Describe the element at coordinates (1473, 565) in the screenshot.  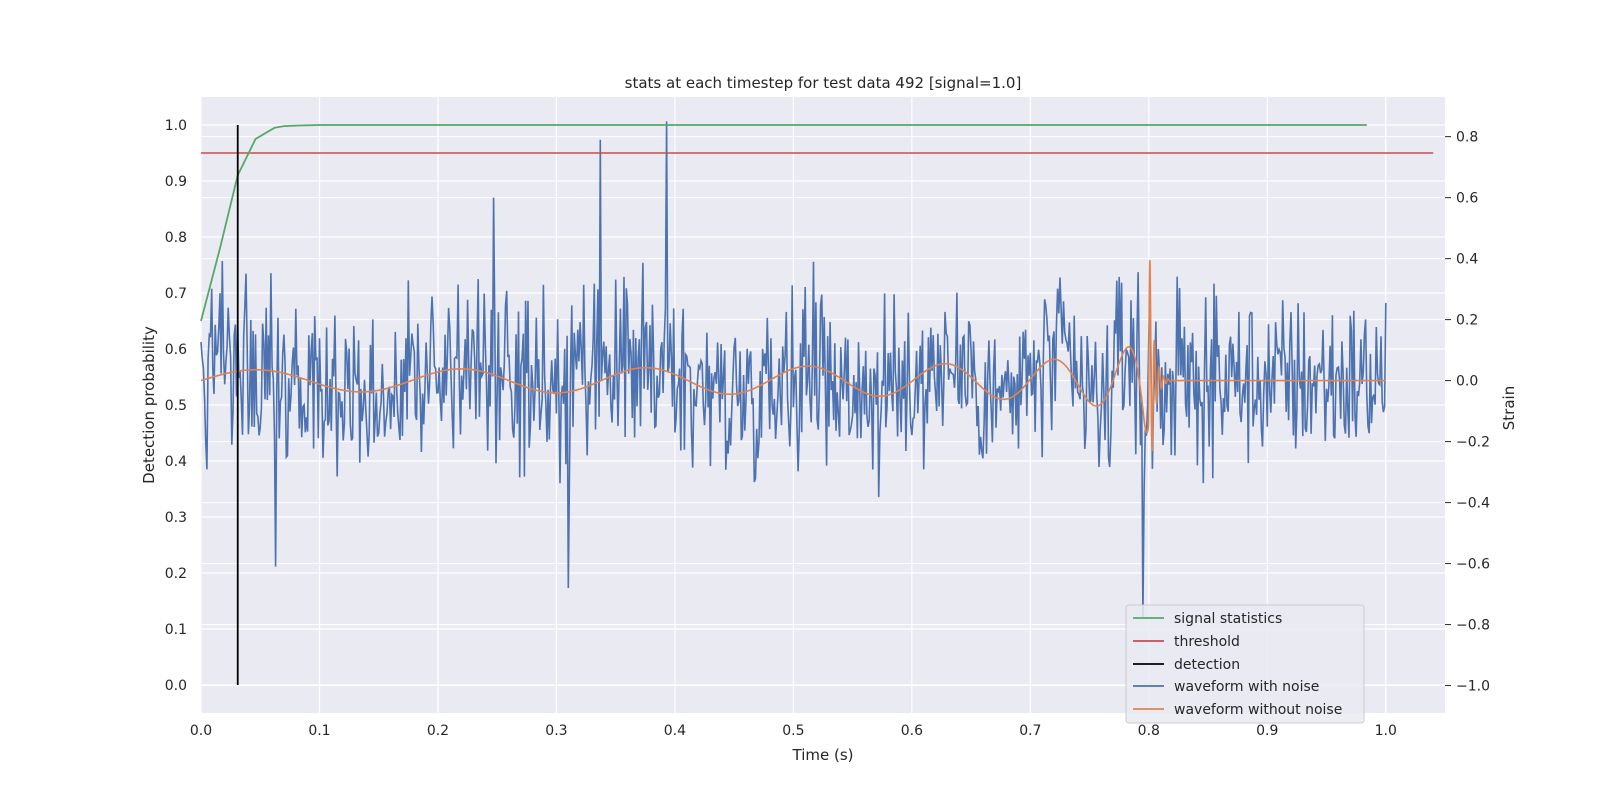
I see `y2-tick-label: −0.6` at that location.